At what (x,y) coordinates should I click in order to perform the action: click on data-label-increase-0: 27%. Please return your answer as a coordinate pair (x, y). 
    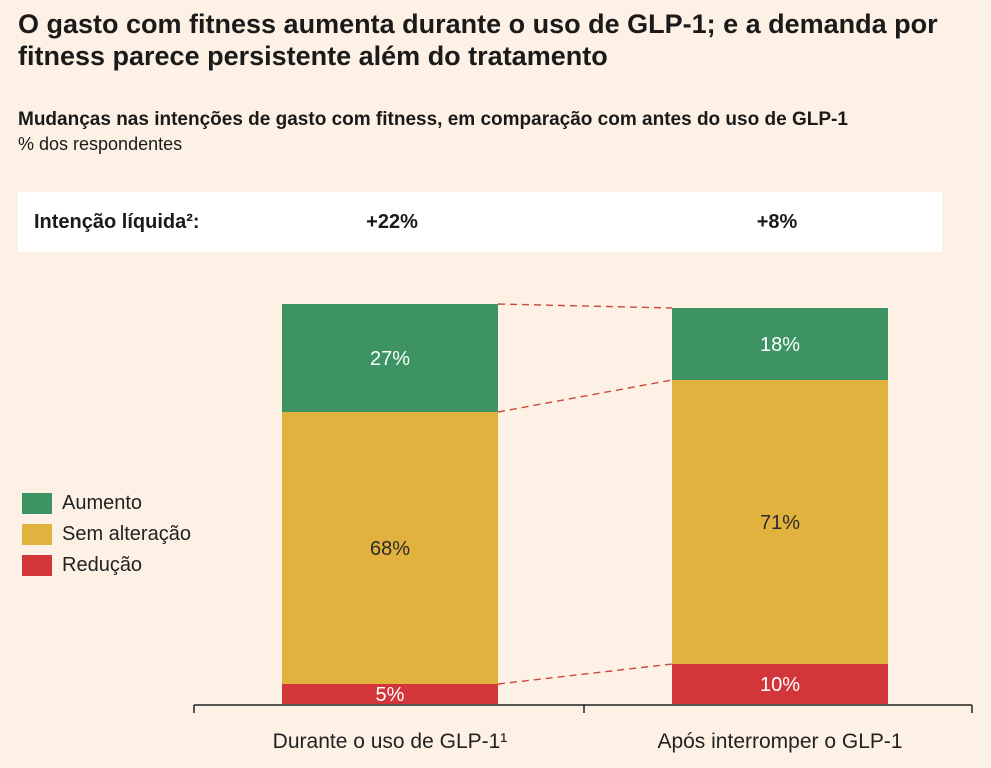
    Looking at the image, I should click on (390, 359).